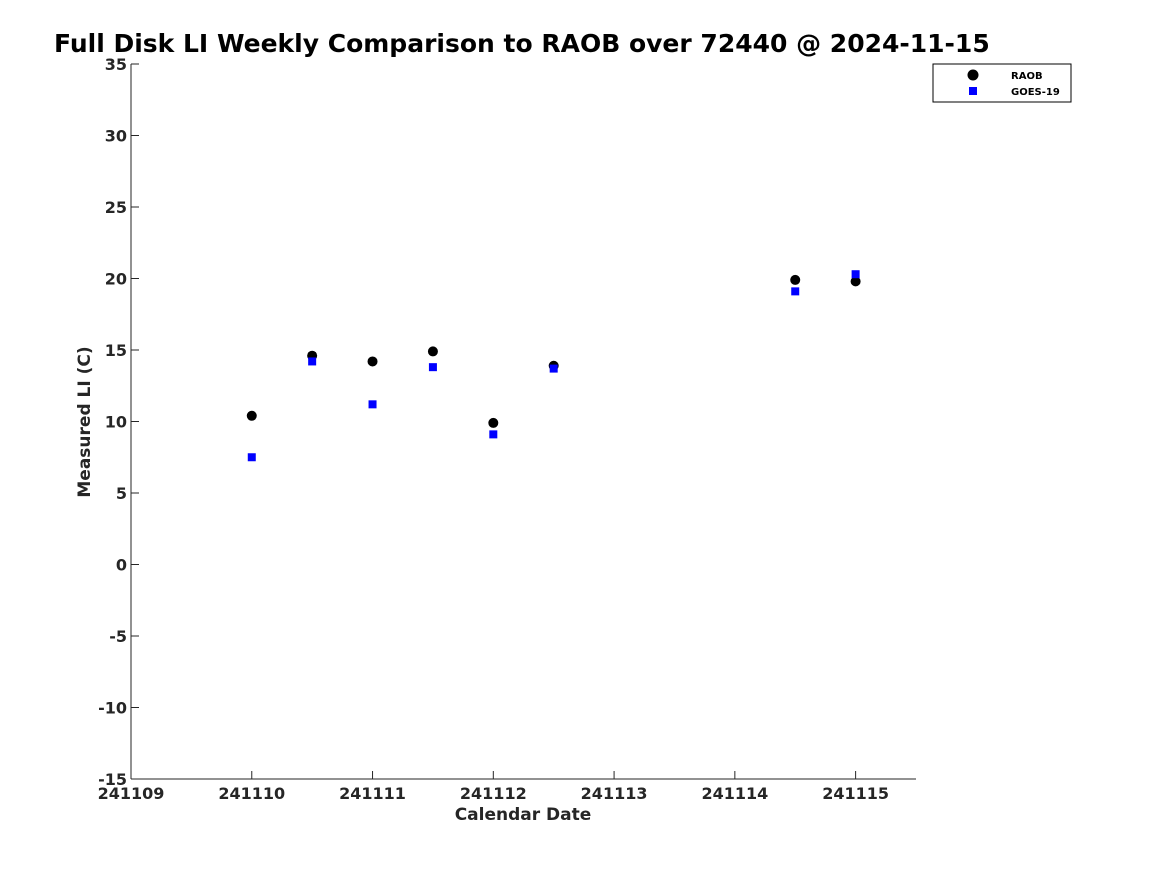 The height and width of the screenshot is (875, 1167). Describe the element at coordinates (116, 279) in the screenshot. I see `y-tick-label: 20` at that location.